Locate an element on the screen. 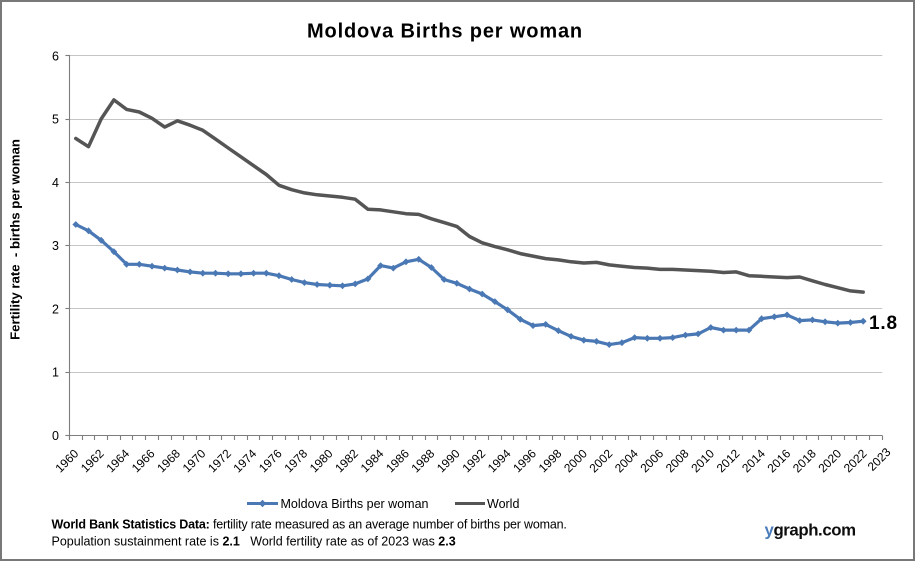 This screenshot has height=561, width=915. svg-text: 5 is located at coordinates (55, 120).